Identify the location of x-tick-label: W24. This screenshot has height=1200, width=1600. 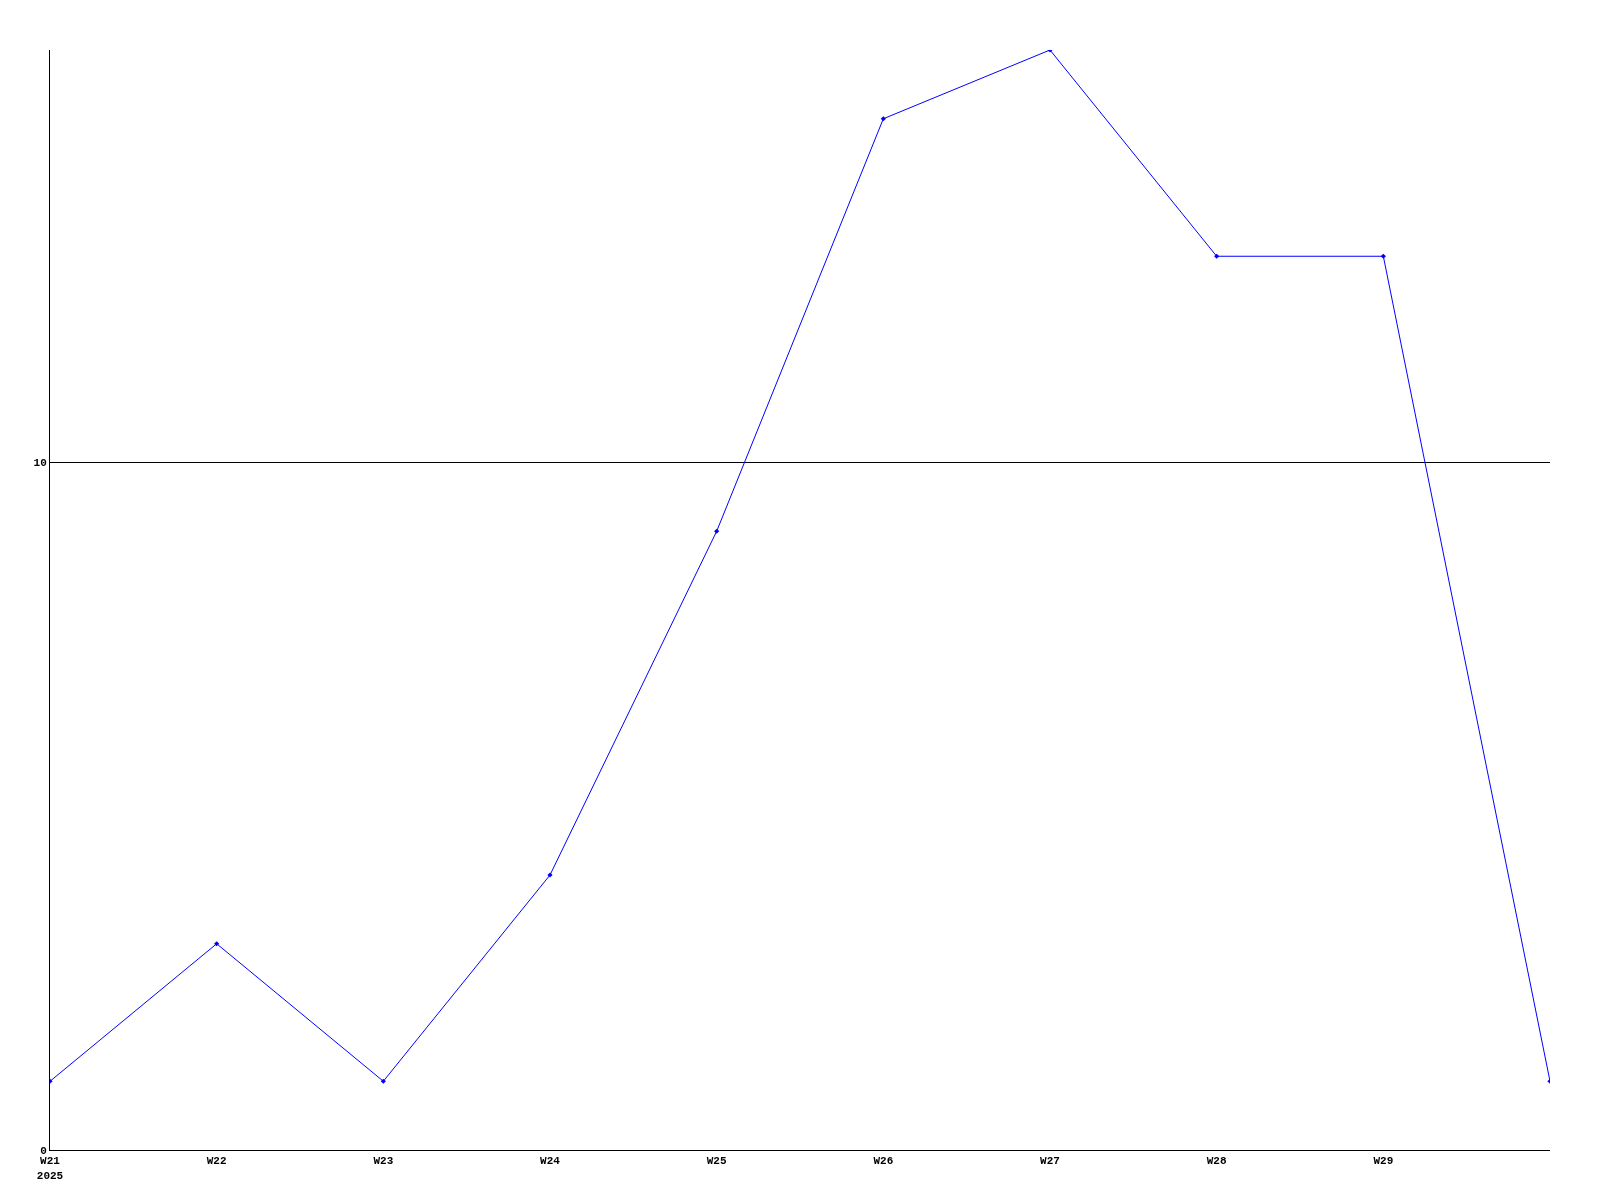
(550, 1161).